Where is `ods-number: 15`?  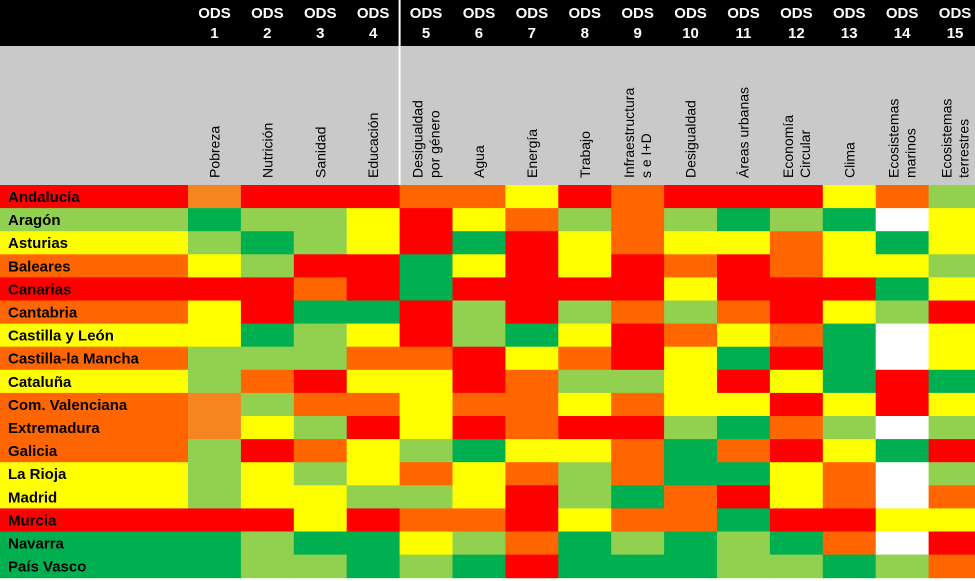 ods-number: 15 is located at coordinates (955, 33).